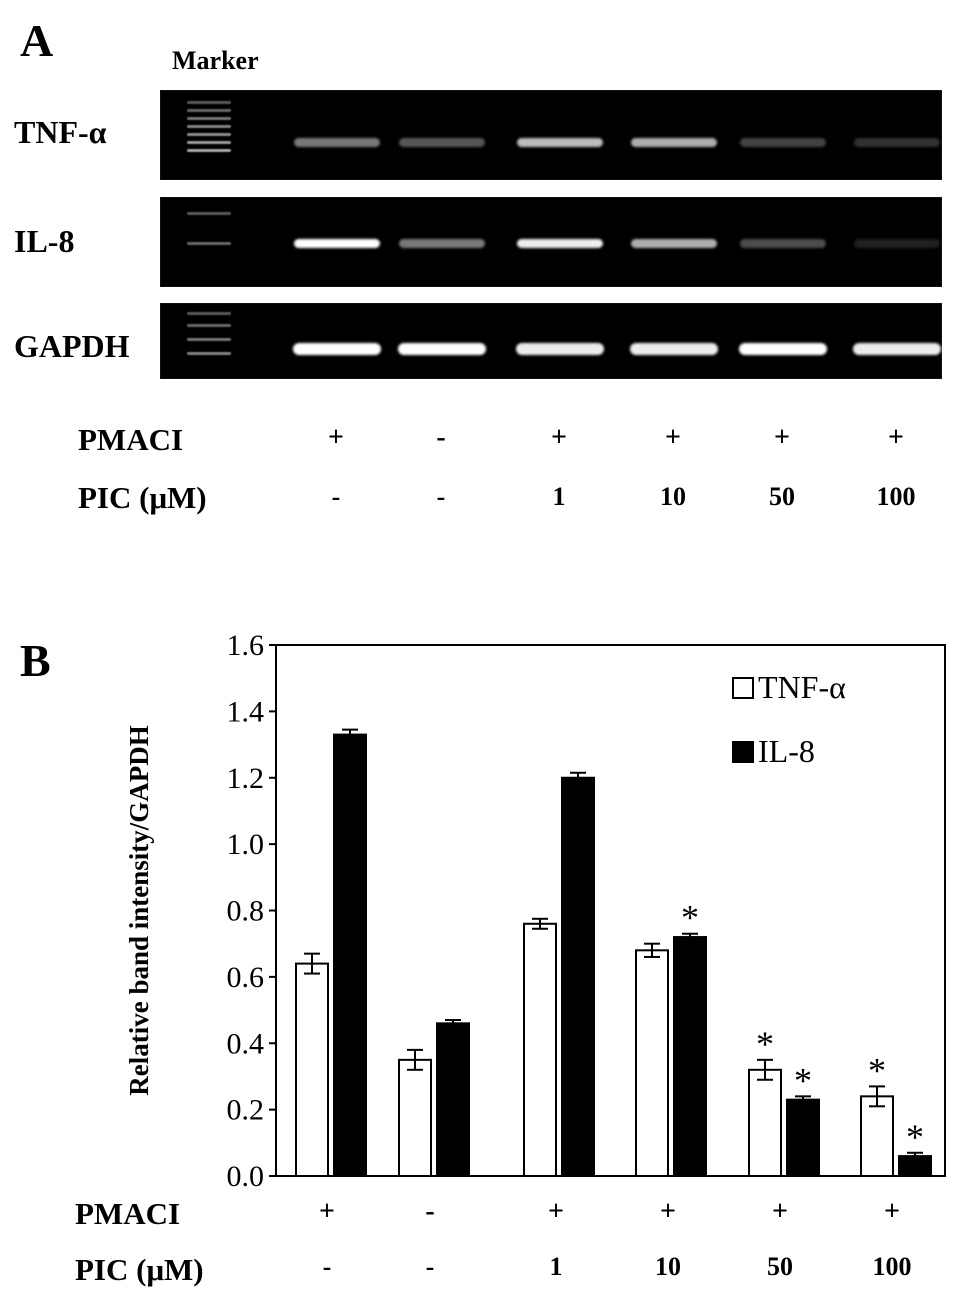 This screenshot has width=969, height=1302. Describe the element at coordinates (246, 1043) in the screenshot. I see `y-tick-label: 0.4` at that location.